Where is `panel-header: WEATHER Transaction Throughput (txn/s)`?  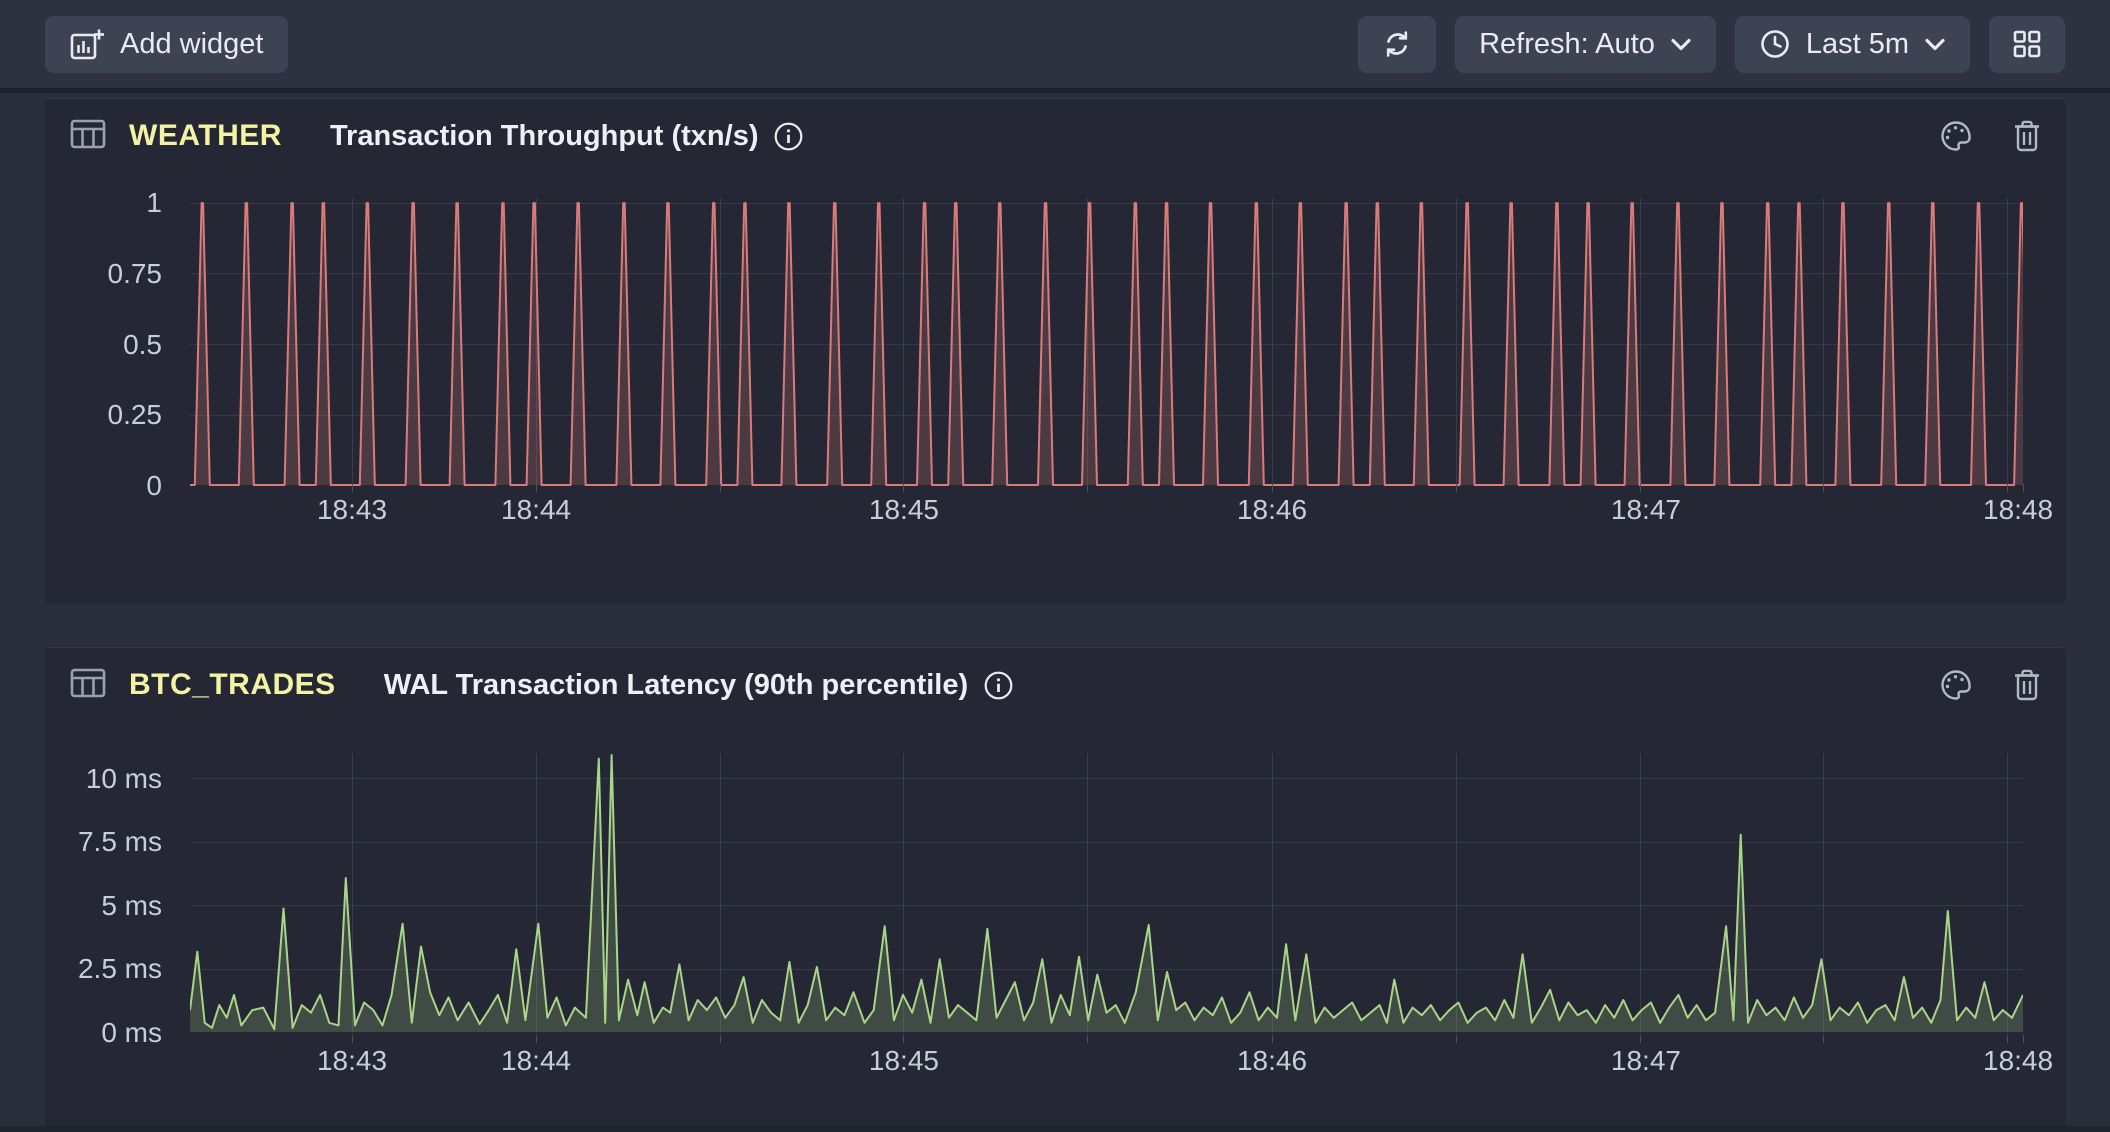 panel-header: WEATHER Transaction Throughput (txn/s) is located at coordinates (1056, 136).